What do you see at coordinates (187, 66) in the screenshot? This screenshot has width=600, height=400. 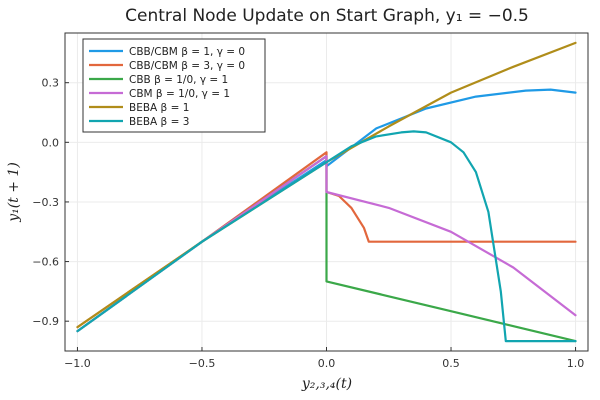 I see `legend-entry-2: CBB/CBM β = 3, γ = 0` at bounding box center [187, 66].